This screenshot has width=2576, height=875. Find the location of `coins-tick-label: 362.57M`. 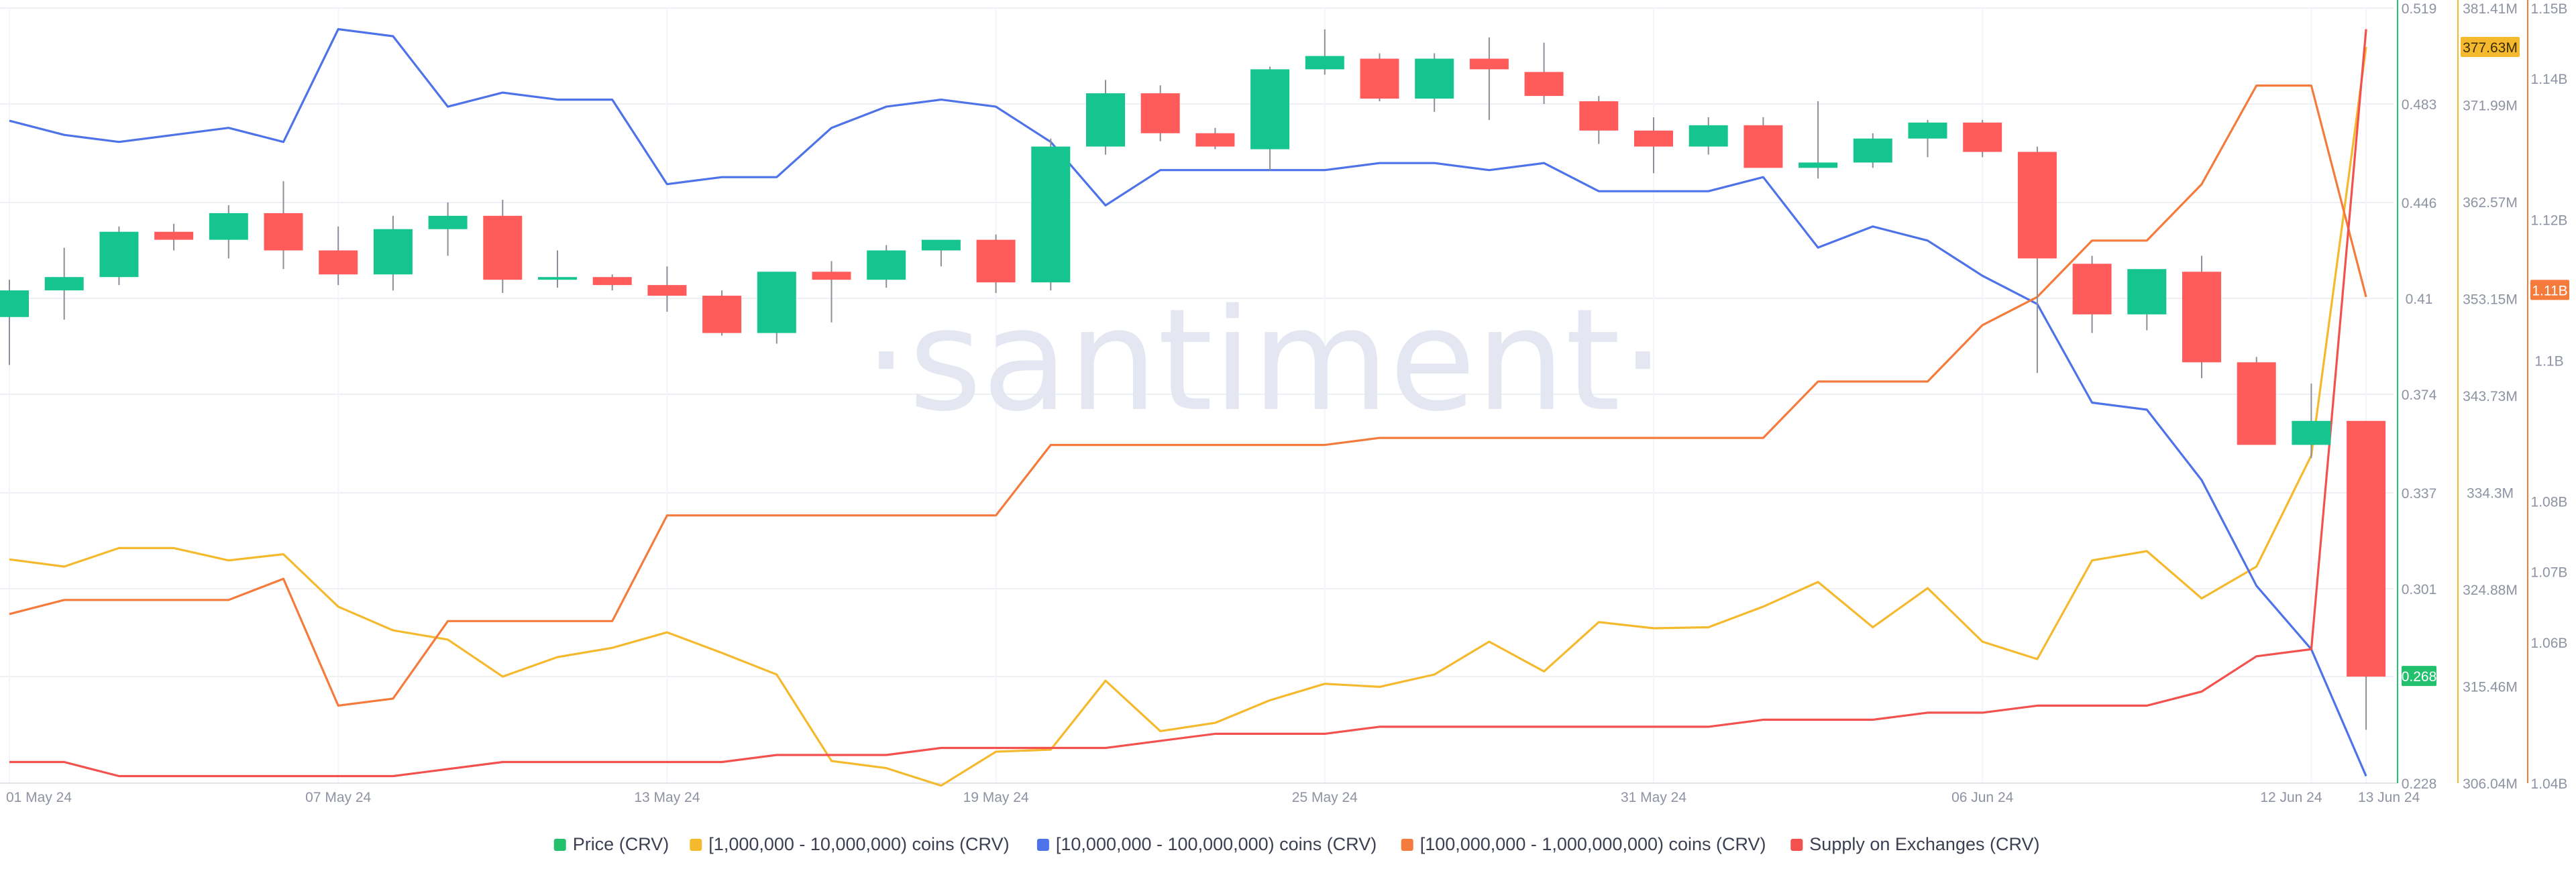

coins-tick-label: 362.57M is located at coordinates (2490, 203).